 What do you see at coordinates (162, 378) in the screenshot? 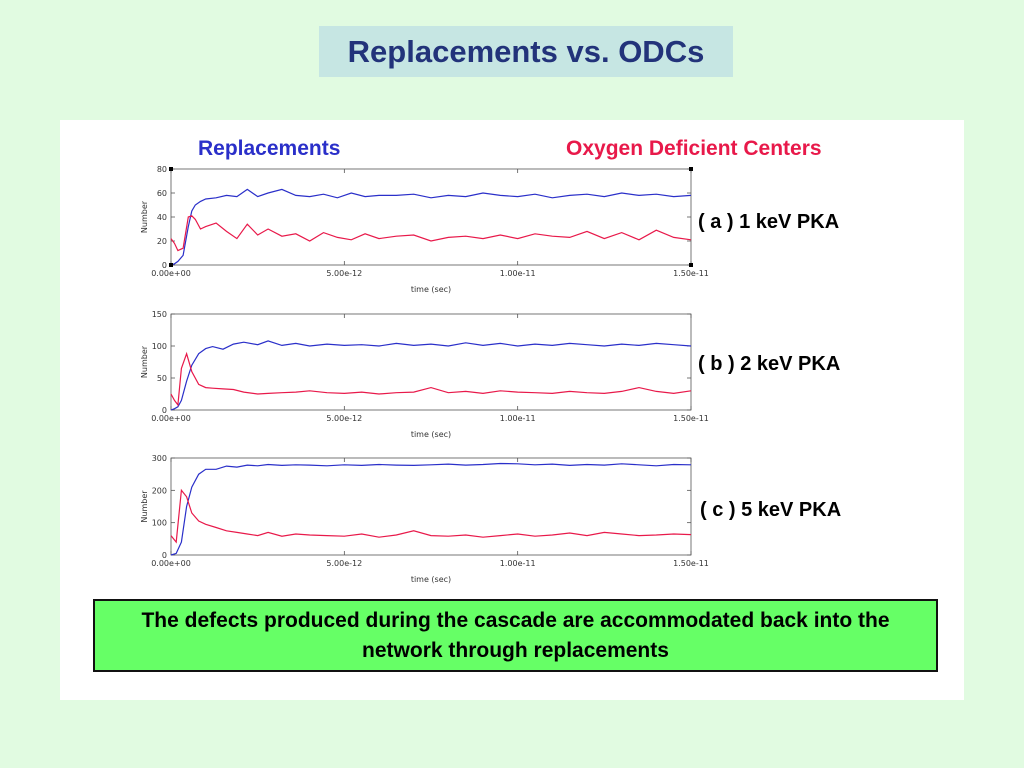
I see `y-tick-label: 50` at bounding box center [162, 378].